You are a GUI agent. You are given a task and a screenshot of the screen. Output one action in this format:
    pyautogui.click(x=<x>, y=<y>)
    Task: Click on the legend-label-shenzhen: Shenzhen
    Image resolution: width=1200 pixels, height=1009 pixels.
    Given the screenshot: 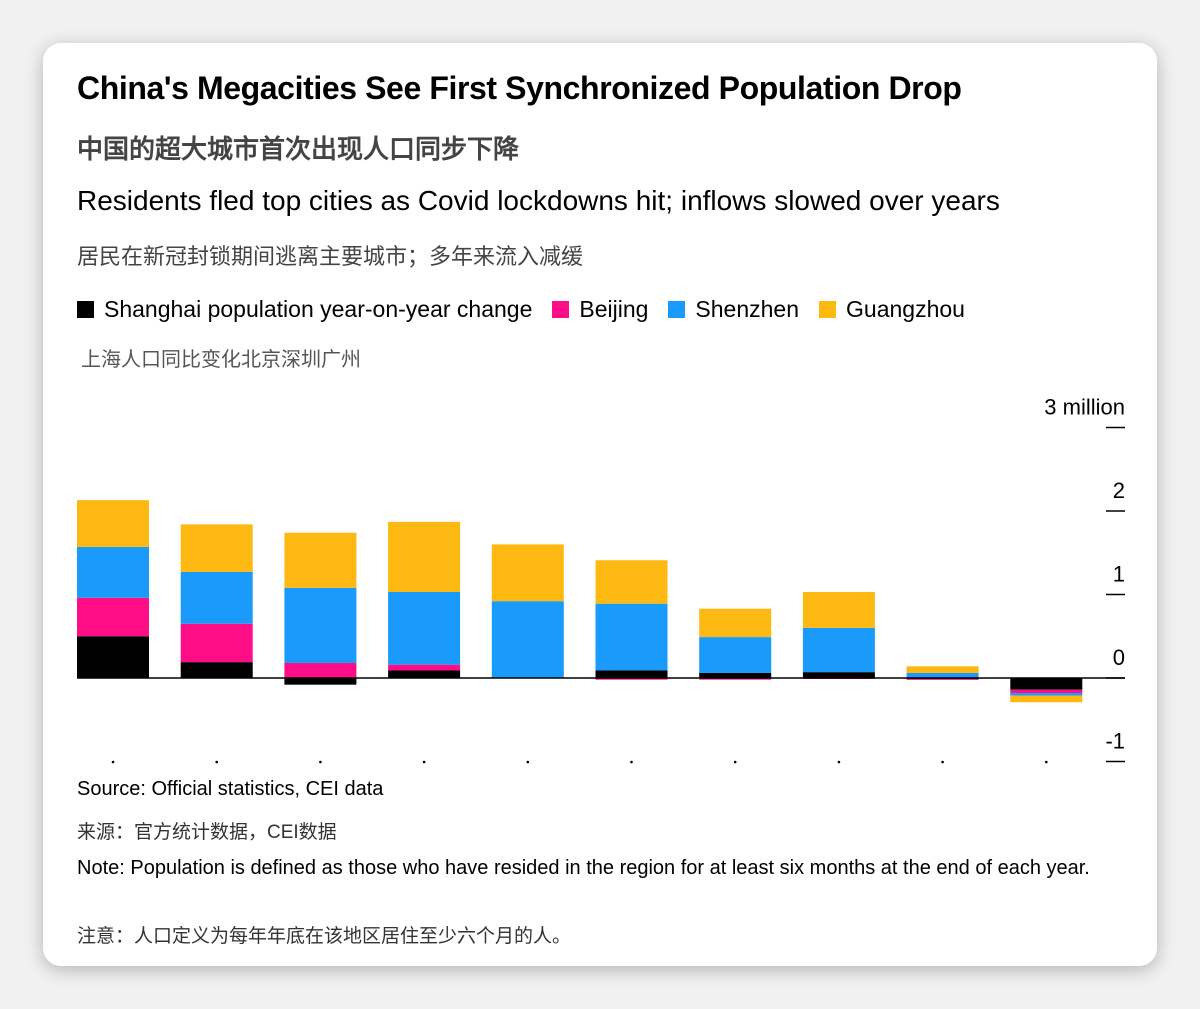 What is the action you would take?
    pyautogui.click(x=747, y=309)
    